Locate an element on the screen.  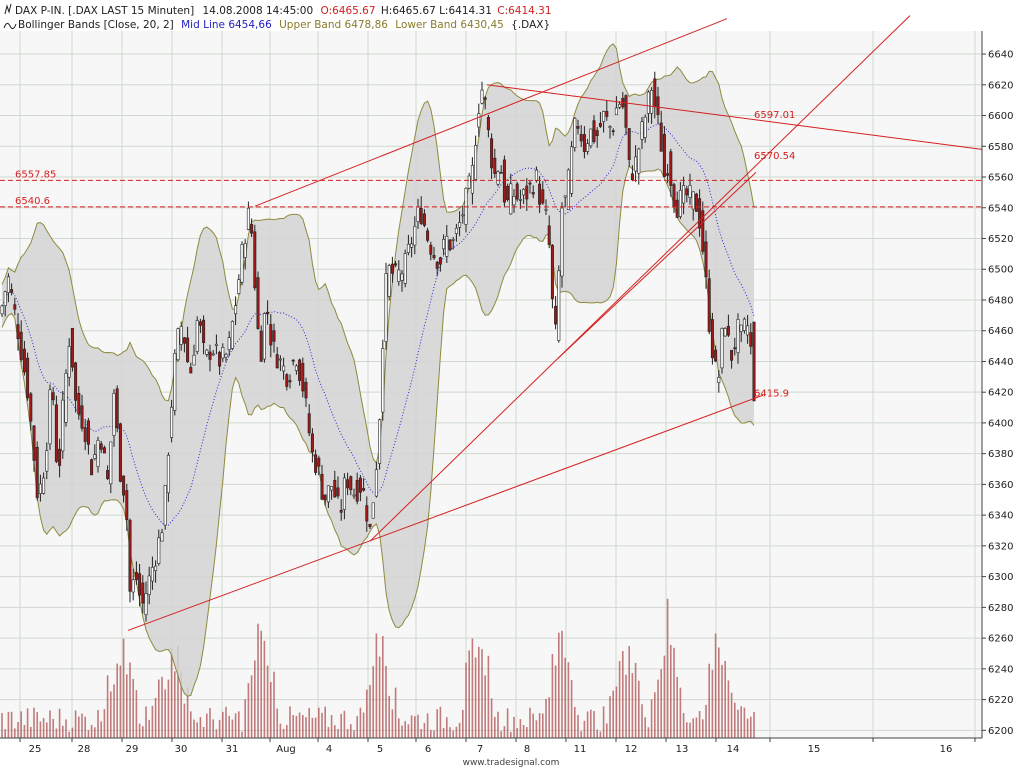
y-tick-label: 6380 is located at coordinates (1000, 454).